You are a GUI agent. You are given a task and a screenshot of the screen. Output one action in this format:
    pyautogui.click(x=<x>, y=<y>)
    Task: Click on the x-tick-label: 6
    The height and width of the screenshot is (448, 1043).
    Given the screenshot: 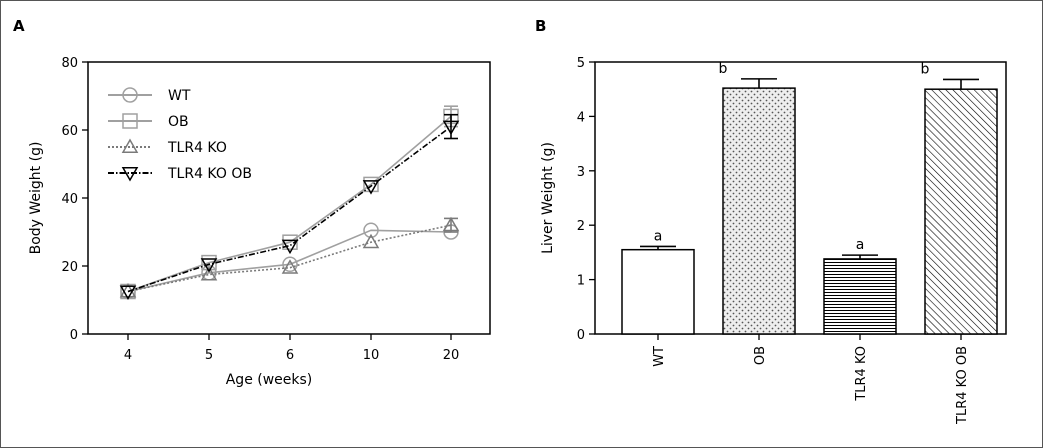 What is the action you would take?
    pyautogui.click(x=290, y=355)
    